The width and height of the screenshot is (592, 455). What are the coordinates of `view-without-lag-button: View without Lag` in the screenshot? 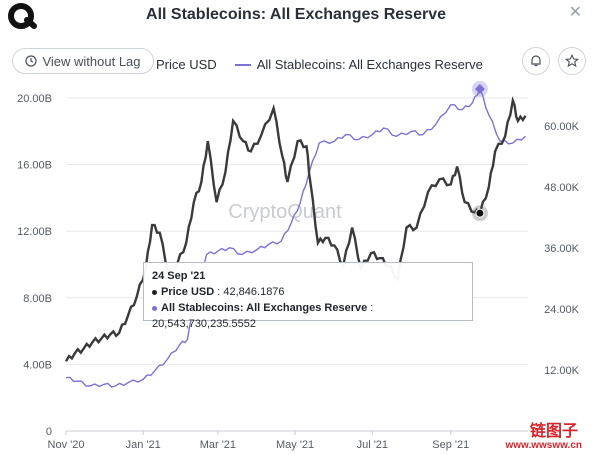 It's located at (83, 61).